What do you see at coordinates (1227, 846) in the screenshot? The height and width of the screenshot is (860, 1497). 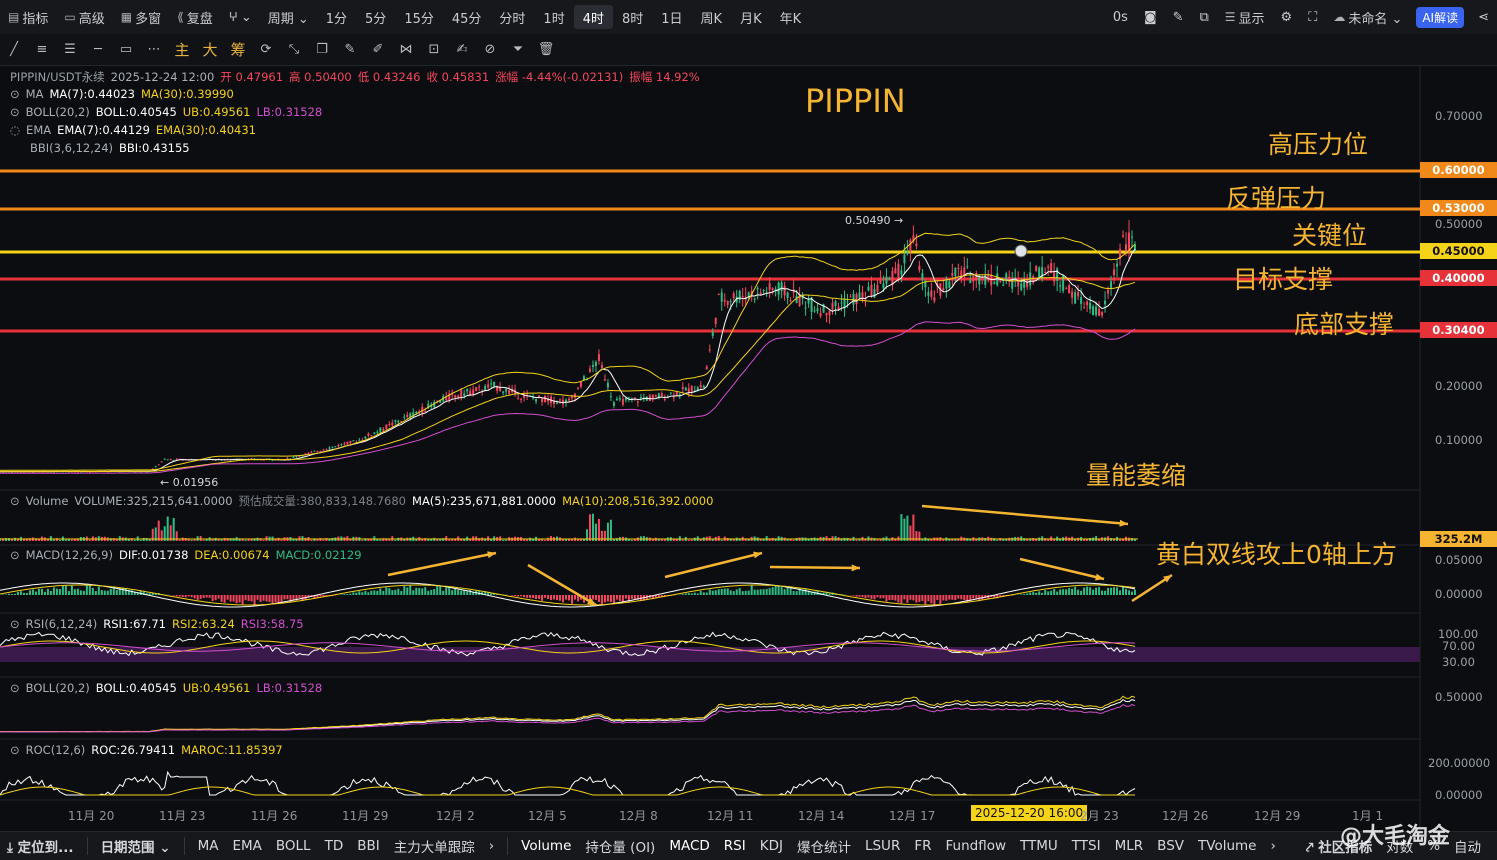 I see `sub-ind-tvolume: TVolume` at bounding box center [1227, 846].